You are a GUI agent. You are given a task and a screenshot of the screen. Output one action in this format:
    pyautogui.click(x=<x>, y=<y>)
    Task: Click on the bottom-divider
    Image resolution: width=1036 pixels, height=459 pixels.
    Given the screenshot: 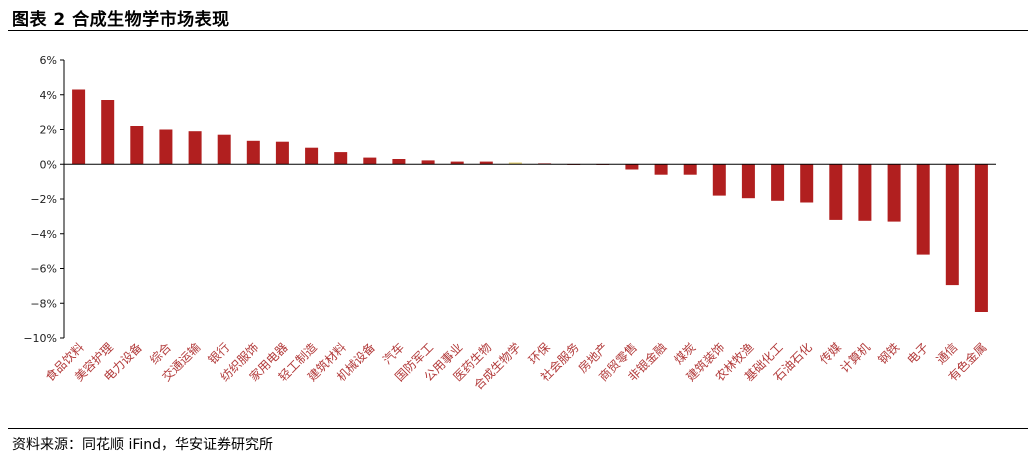 What is the action you would take?
    pyautogui.click(x=518, y=428)
    